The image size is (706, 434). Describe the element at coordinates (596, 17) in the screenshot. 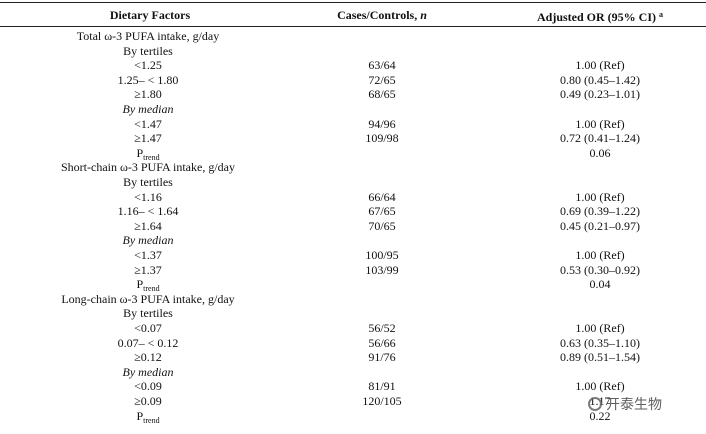

I see `header-or-text: Adjusted OR (95% CI)` at that location.